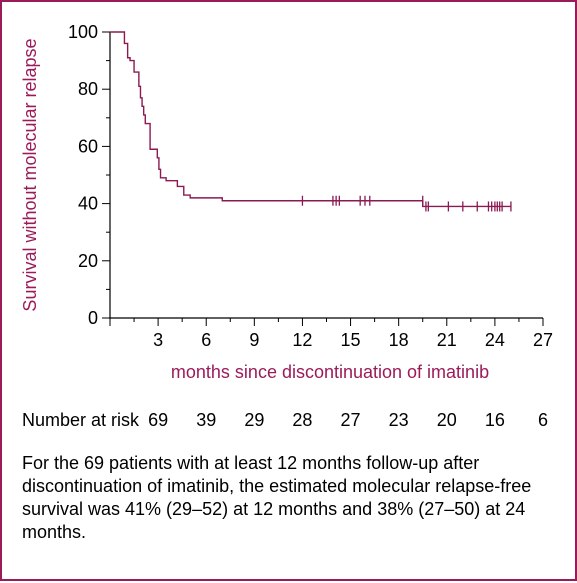 The image size is (577, 583). I want to click on number-at-risk-value: 16, so click(494, 420).